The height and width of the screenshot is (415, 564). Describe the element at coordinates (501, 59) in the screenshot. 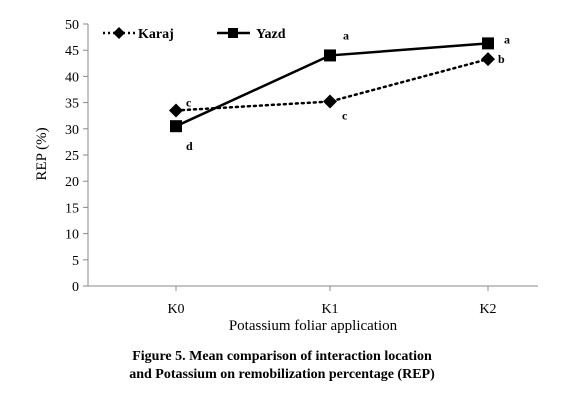

I see `significance-letter-karaj: b` at that location.